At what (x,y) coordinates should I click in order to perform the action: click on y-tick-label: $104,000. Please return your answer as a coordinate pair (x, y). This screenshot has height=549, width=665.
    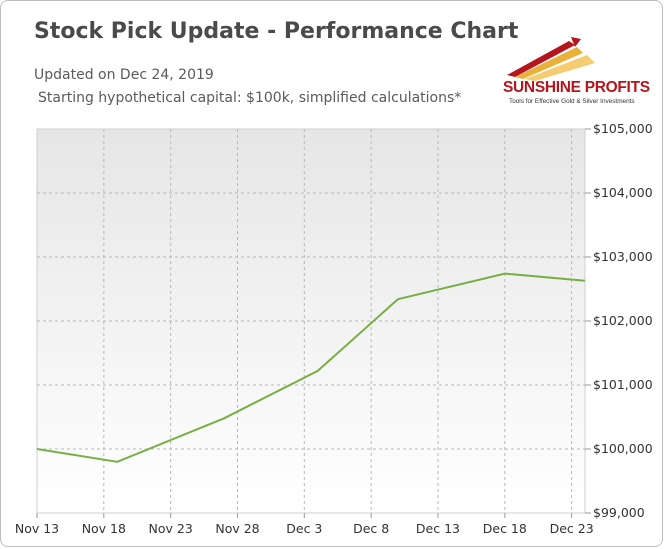
    Looking at the image, I should click on (623, 192).